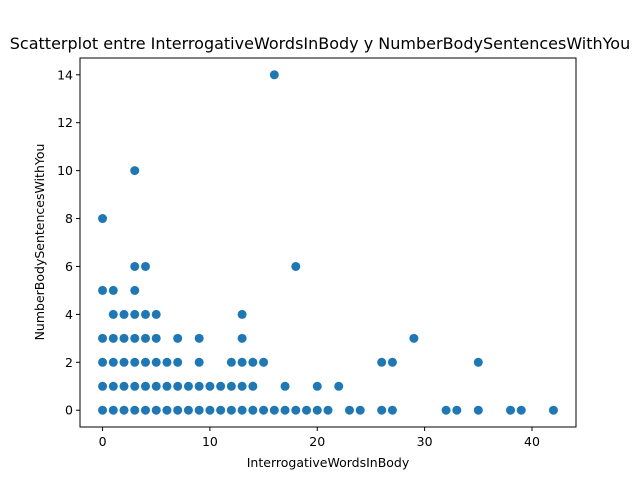  What do you see at coordinates (65, 122) in the screenshot?
I see `y-tick-label: 12` at bounding box center [65, 122].